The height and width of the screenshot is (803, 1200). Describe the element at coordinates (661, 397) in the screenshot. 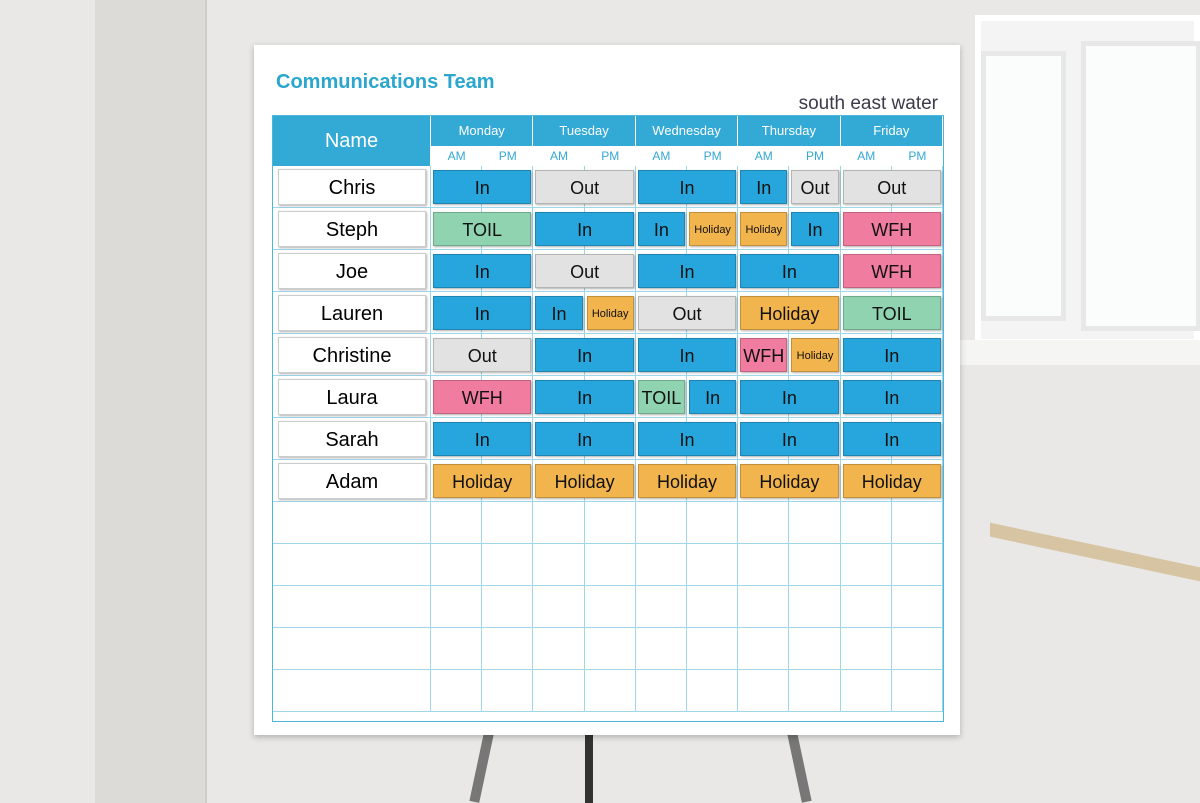

I see `status-magnet: TOIL` at that location.